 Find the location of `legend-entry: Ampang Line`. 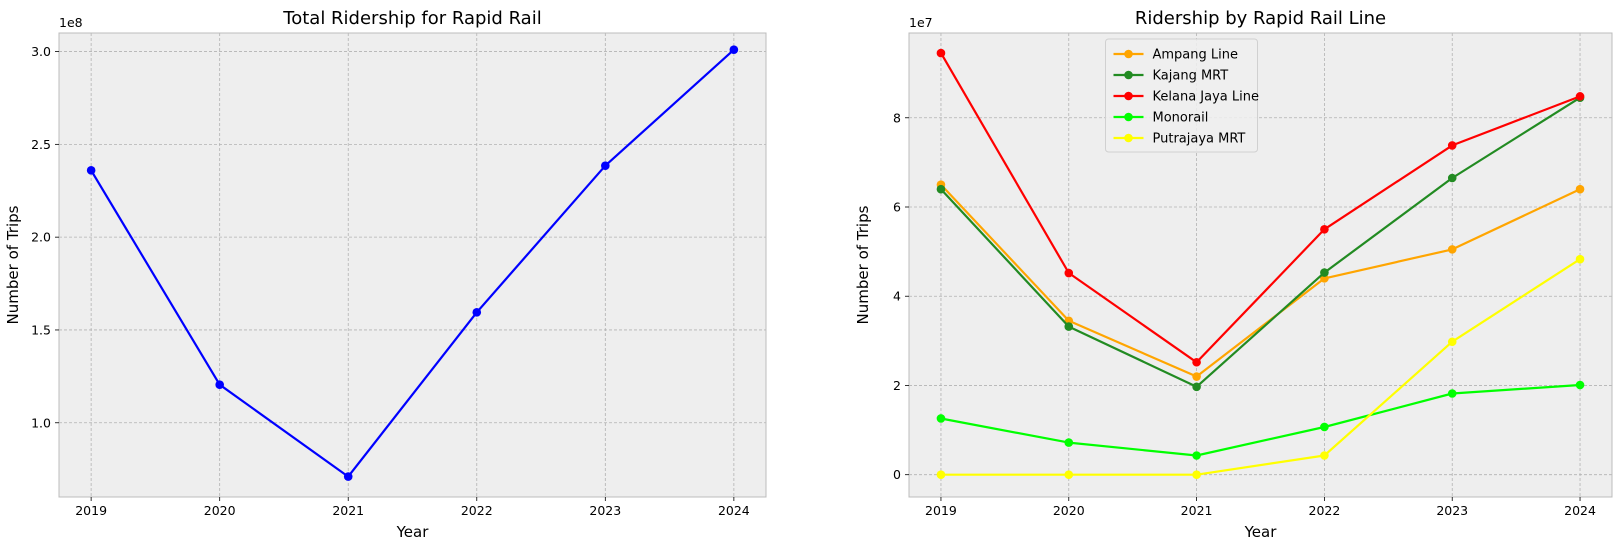

legend-entry: Ampang Line is located at coordinates (1176, 55).